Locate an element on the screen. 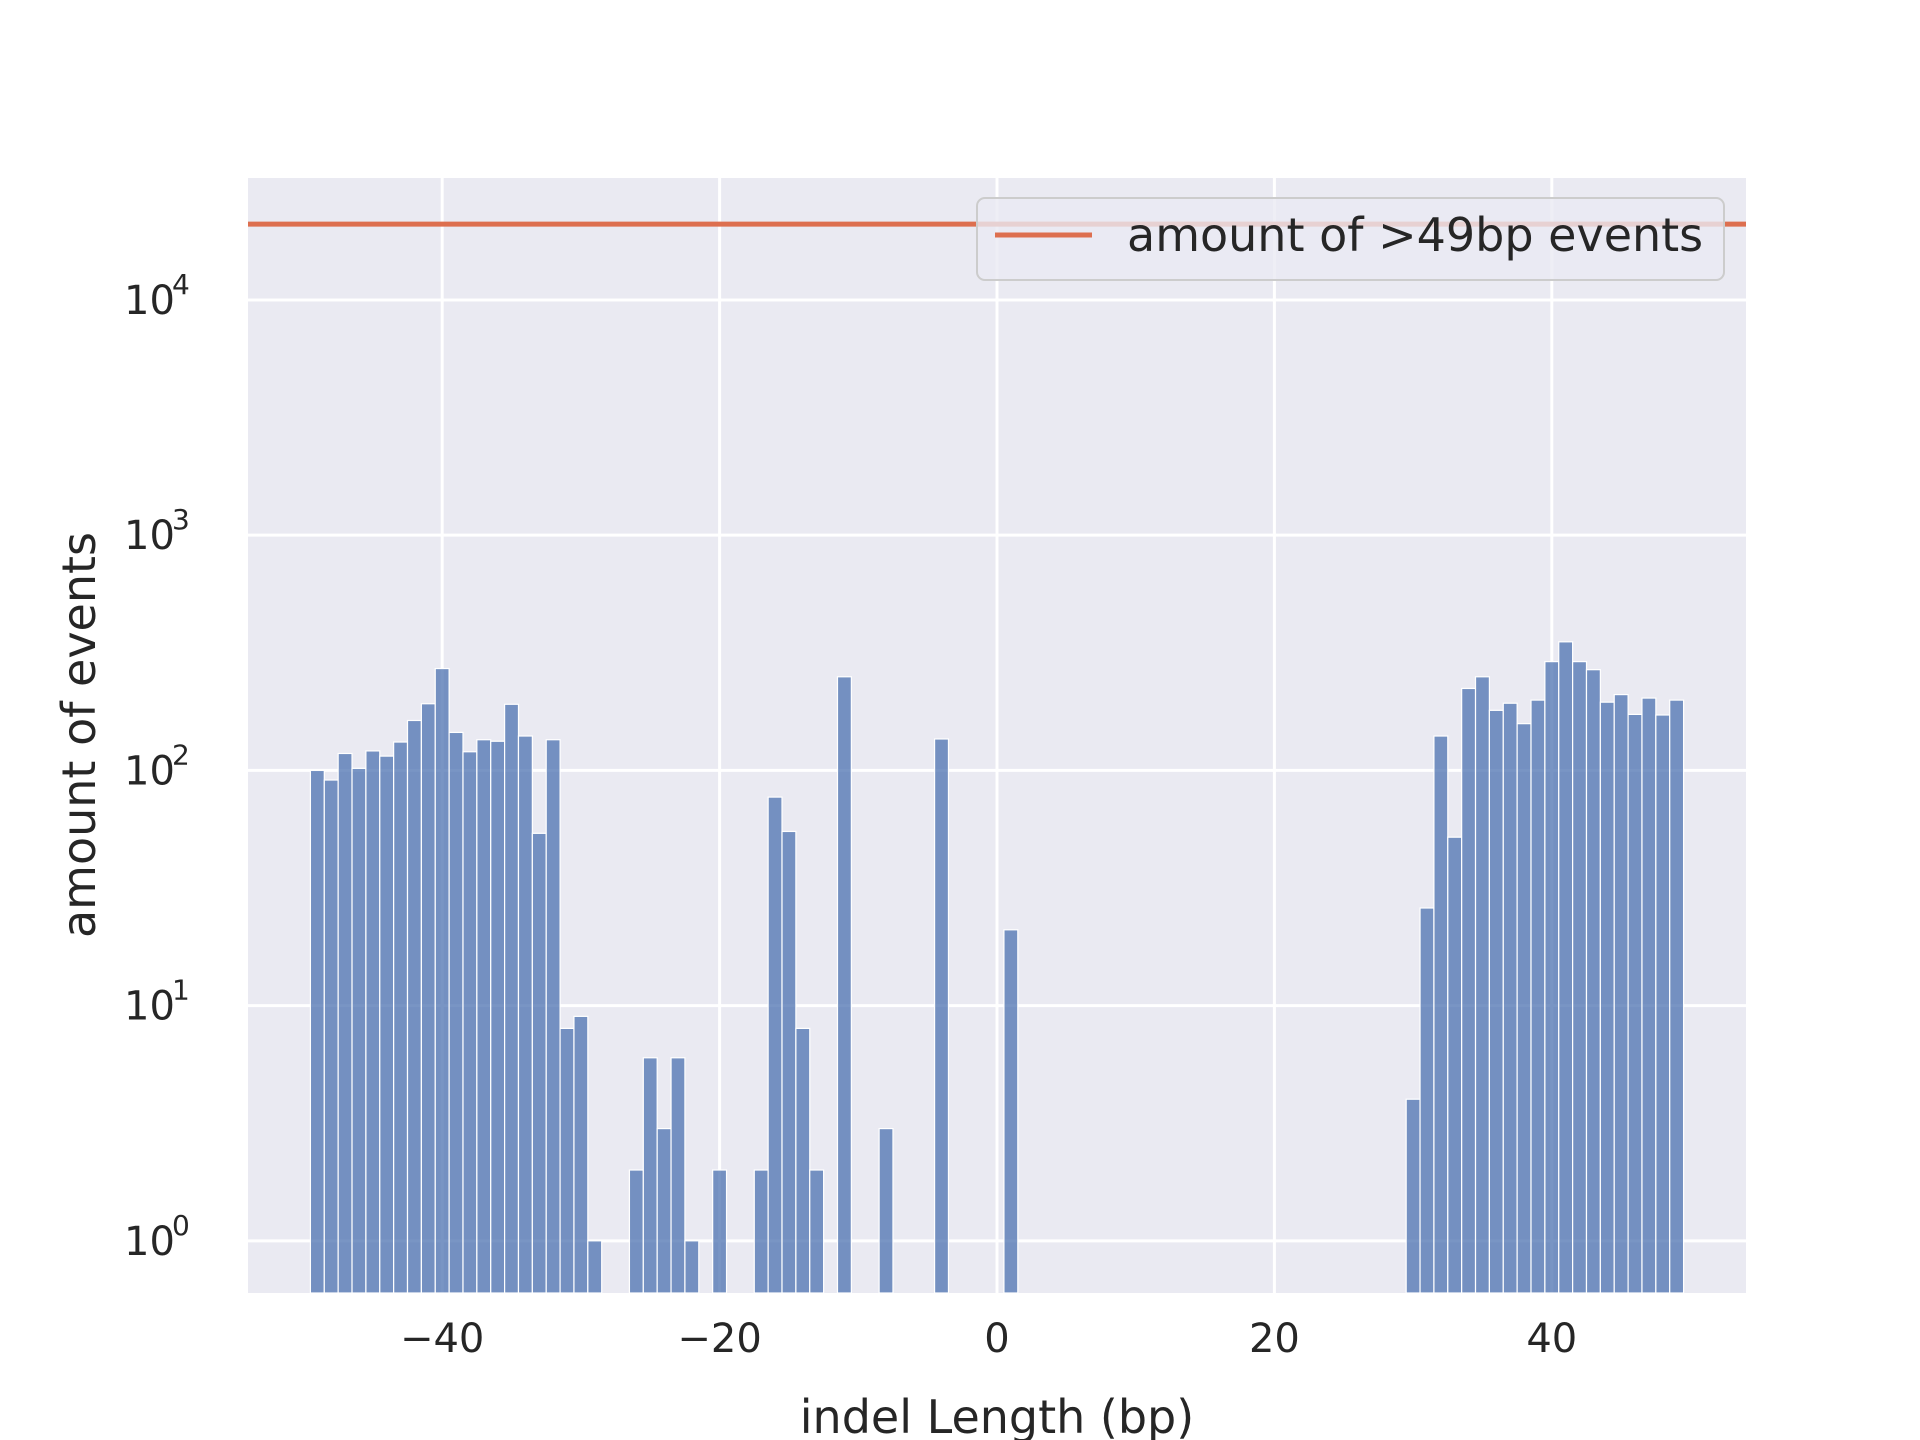  bar--40 is located at coordinates (442, 980).